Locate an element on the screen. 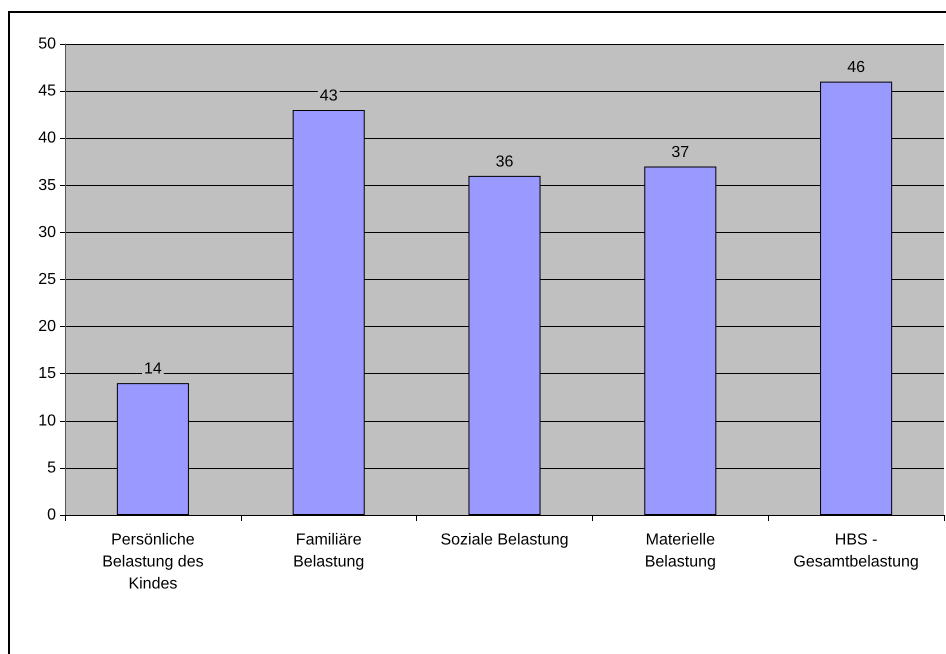 Image resolution: width=946 pixels, height=654 pixels. y-tick-label: 35 is located at coordinates (47, 185).